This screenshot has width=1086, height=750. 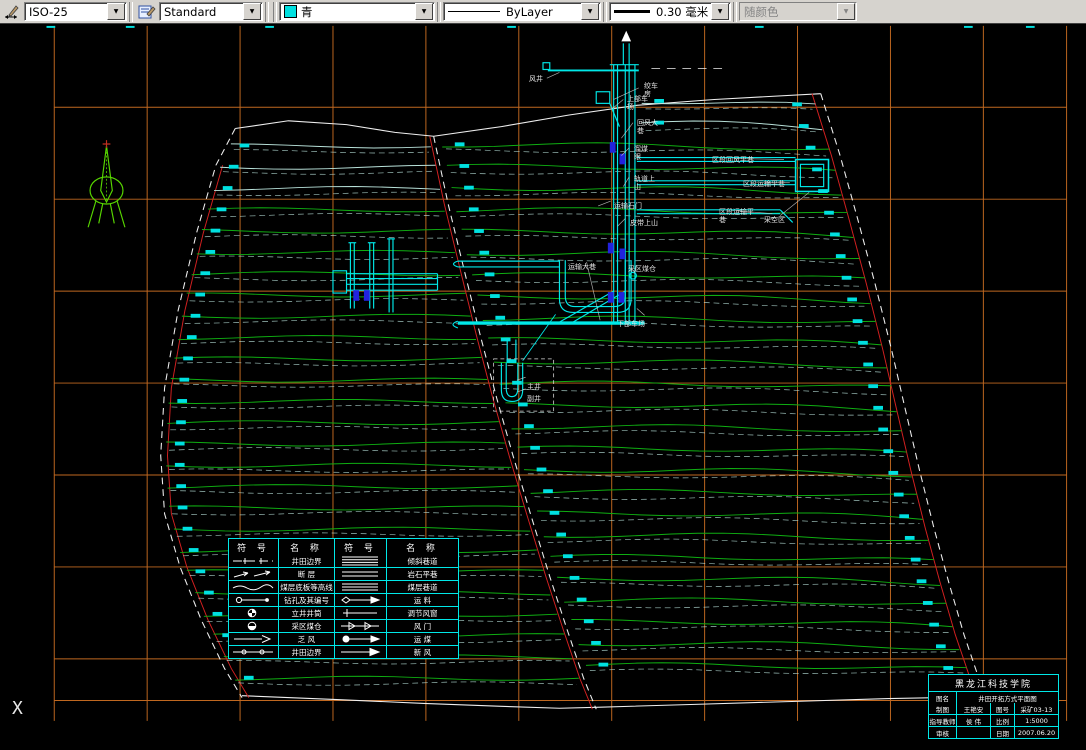 What do you see at coordinates (644, 183) in the screenshot?
I see `drawing-label: 轨道上 山` at bounding box center [644, 183].